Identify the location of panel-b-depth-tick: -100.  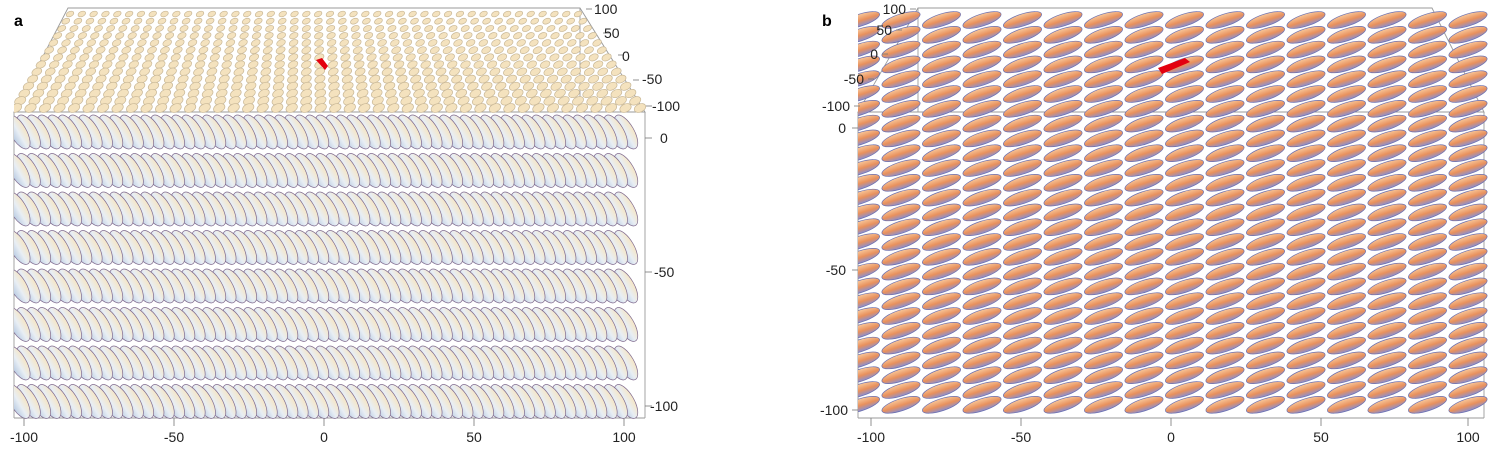
(836, 106).